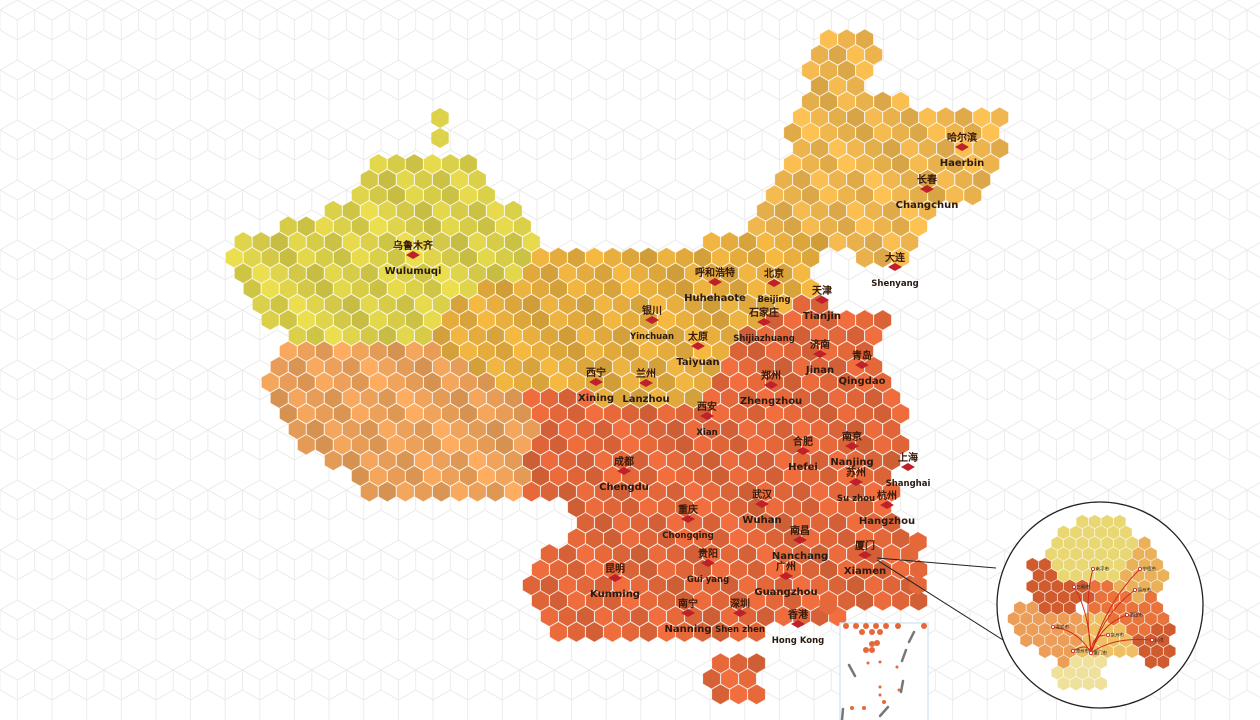  I want to click on city-nanjing: 南京 Nanjing, so click(851, 447).